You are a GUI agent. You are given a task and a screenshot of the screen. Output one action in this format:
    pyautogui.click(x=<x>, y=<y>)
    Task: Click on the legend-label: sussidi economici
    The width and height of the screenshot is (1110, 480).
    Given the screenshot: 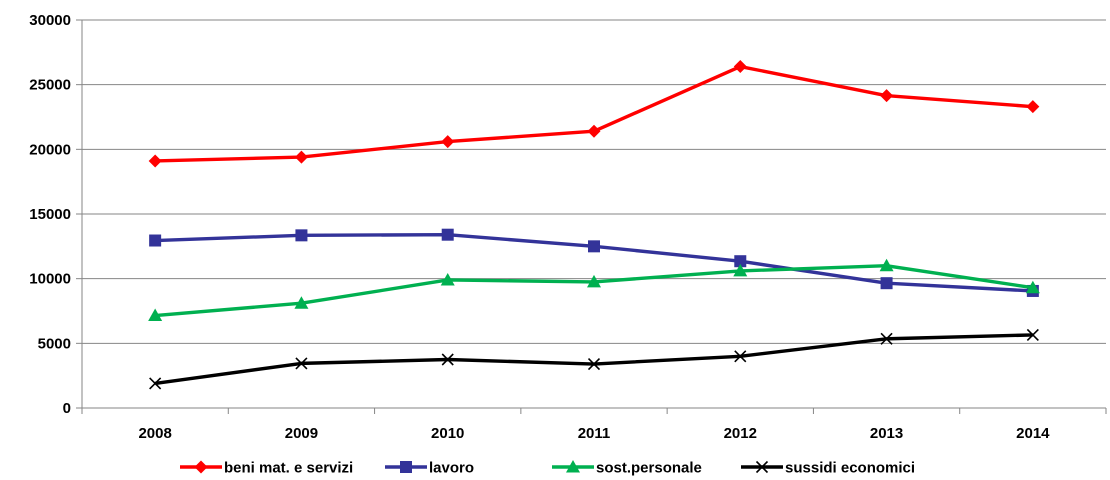 What is the action you would take?
    pyautogui.click(x=850, y=468)
    